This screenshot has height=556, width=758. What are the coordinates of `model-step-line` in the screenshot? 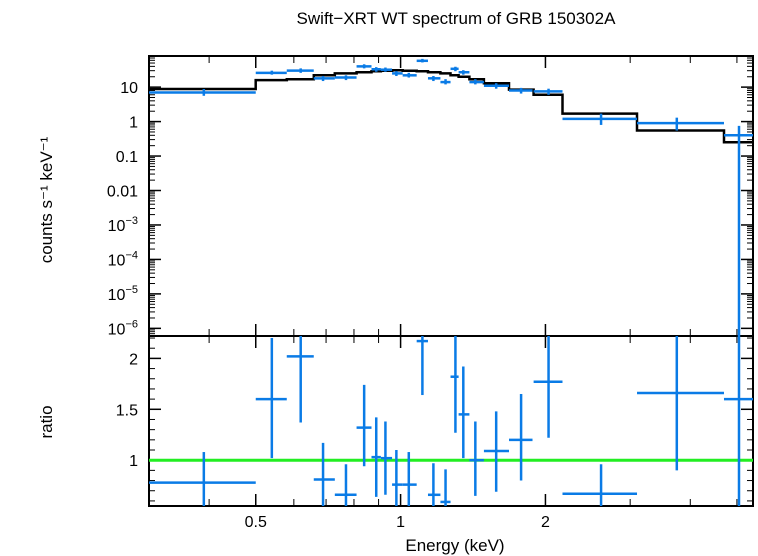 It's located at (451, 106).